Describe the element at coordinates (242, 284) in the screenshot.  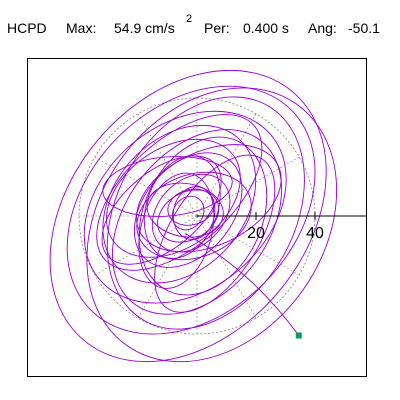
I see `trace-tail` at that location.